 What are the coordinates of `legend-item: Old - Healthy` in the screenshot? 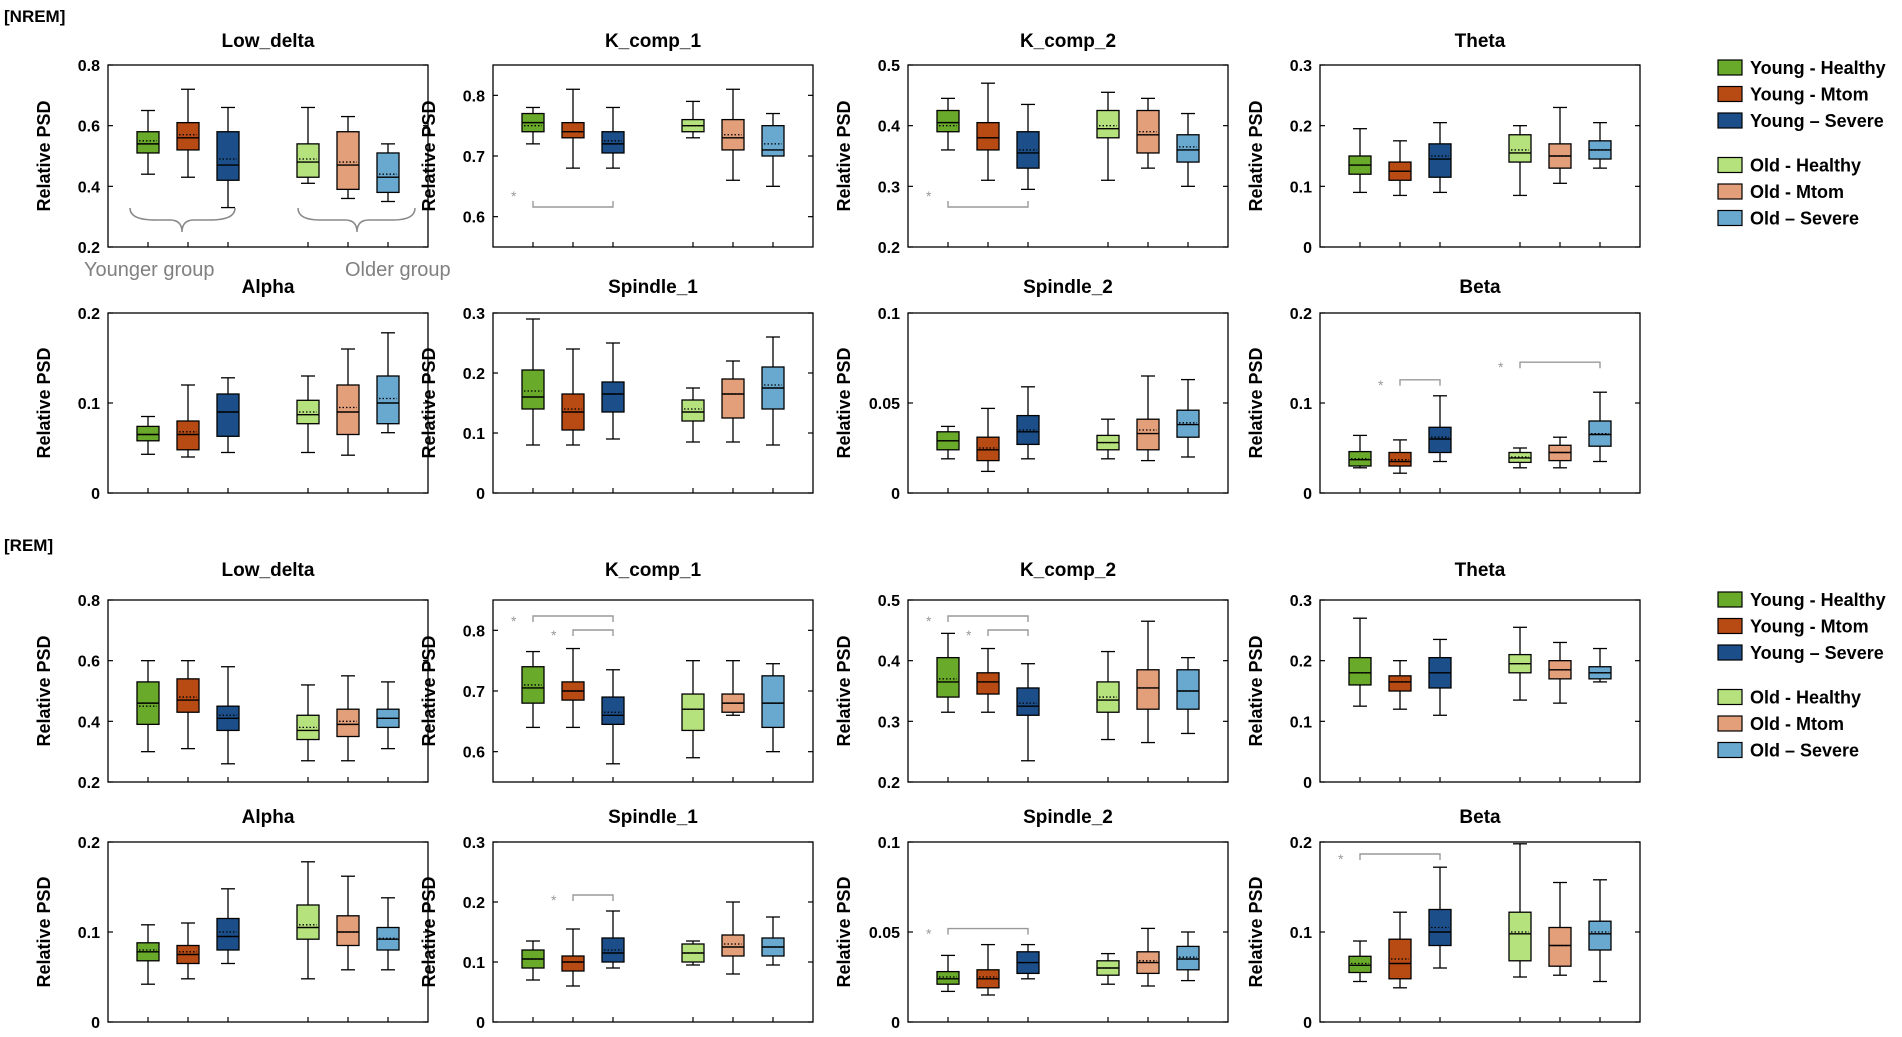 It's located at (1789, 166).